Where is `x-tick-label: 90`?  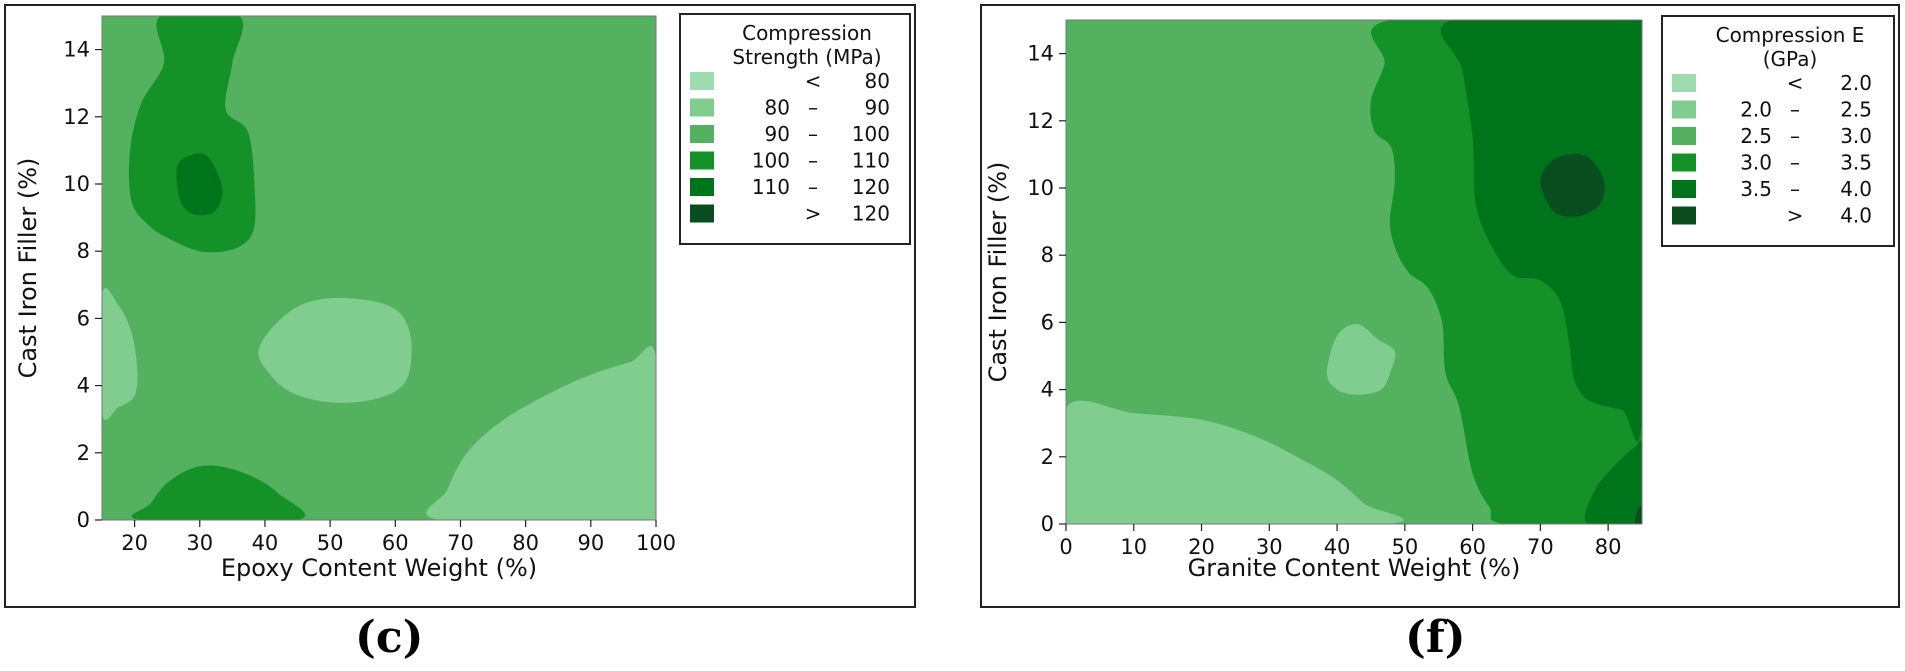
x-tick-label: 90 is located at coordinates (590, 543).